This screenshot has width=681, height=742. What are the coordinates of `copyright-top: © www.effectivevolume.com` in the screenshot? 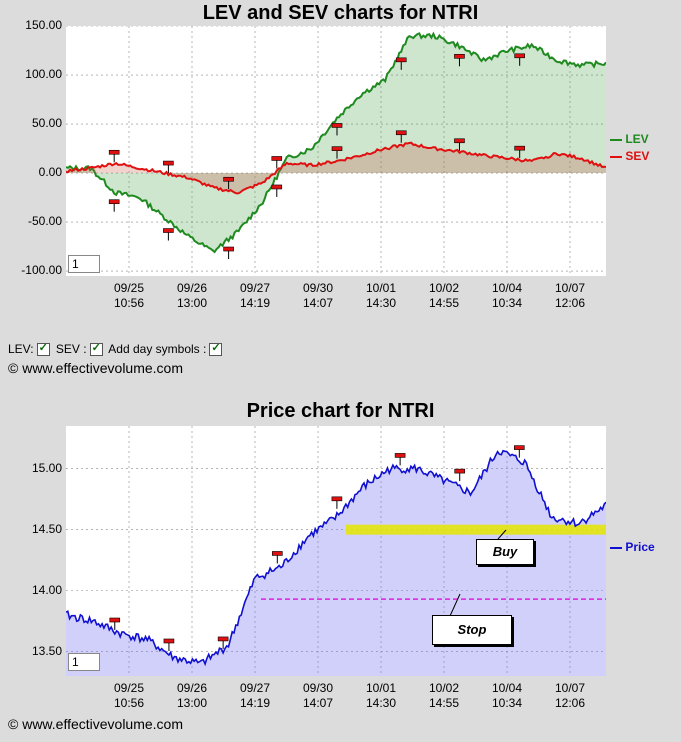 It's located at (96, 368).